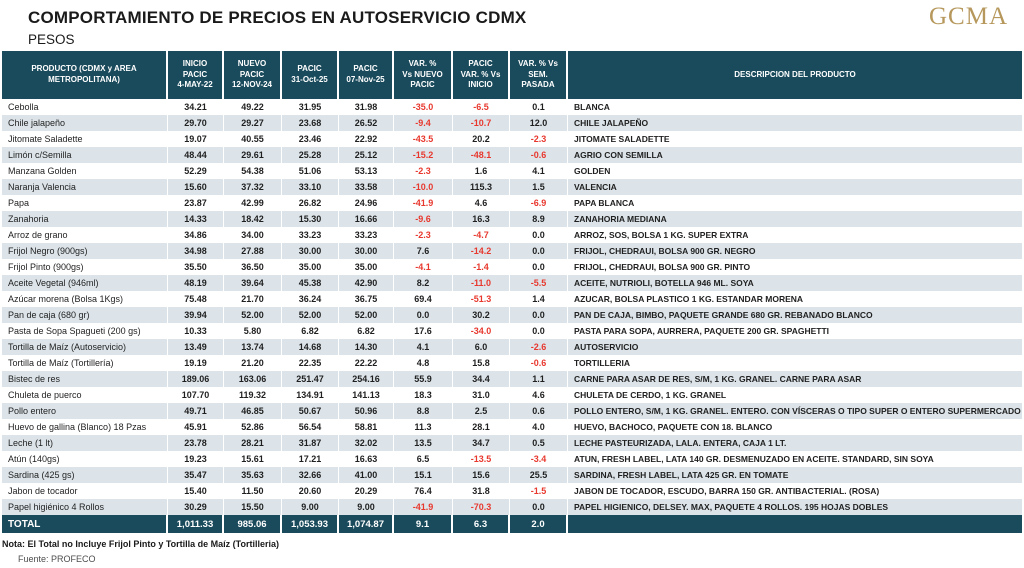  What do you see at coordinates (539, 347) in the screenshot?
I see `value-cell: -2.6` at bounding box center [539, 347].